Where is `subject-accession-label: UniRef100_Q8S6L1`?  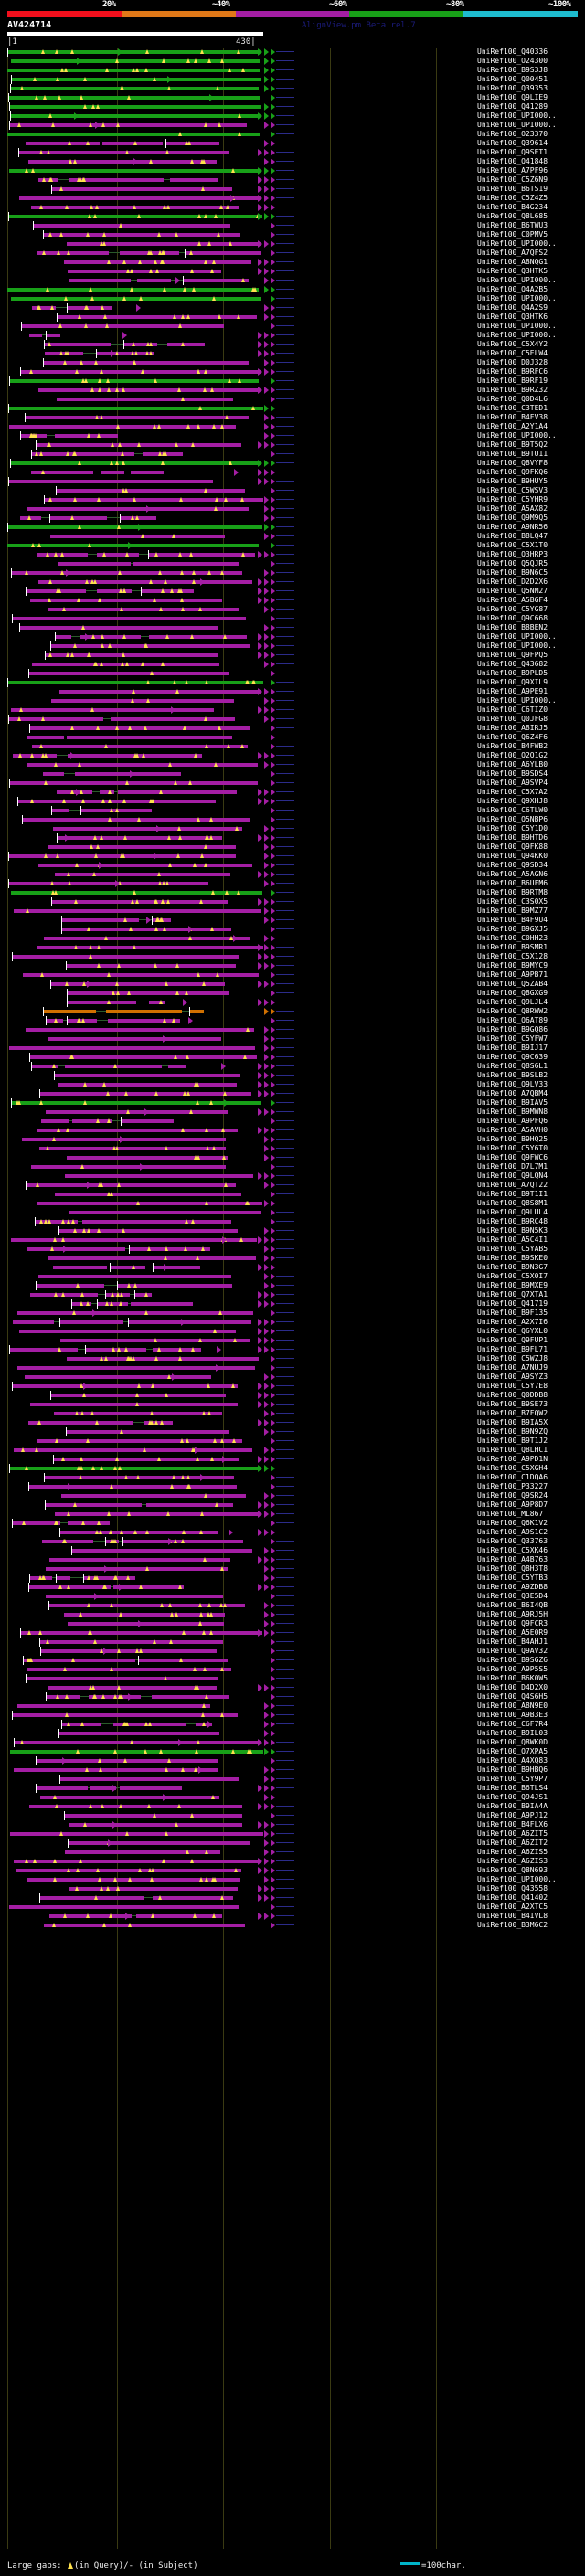 subject-accession-label: UniRef100_Q8S6L1 is located at coordinates (512, 1066).